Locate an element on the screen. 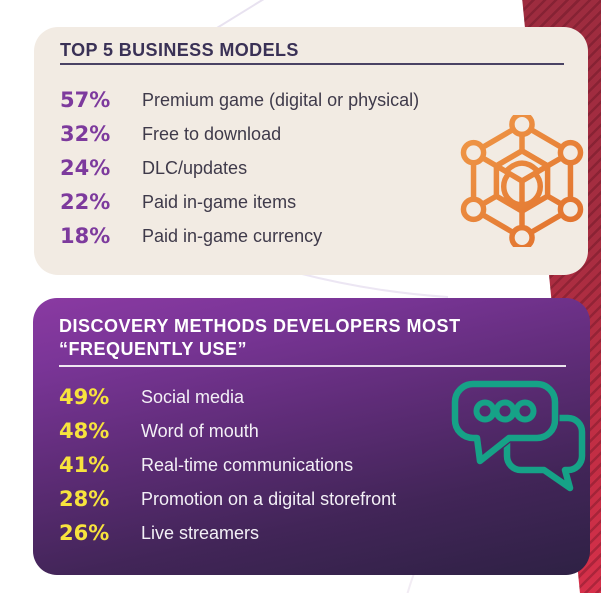 The height and width of the screenshot is (593, 601). stat-row: 28% Promotion on a digital storefront is located at coordinates (312, 500).